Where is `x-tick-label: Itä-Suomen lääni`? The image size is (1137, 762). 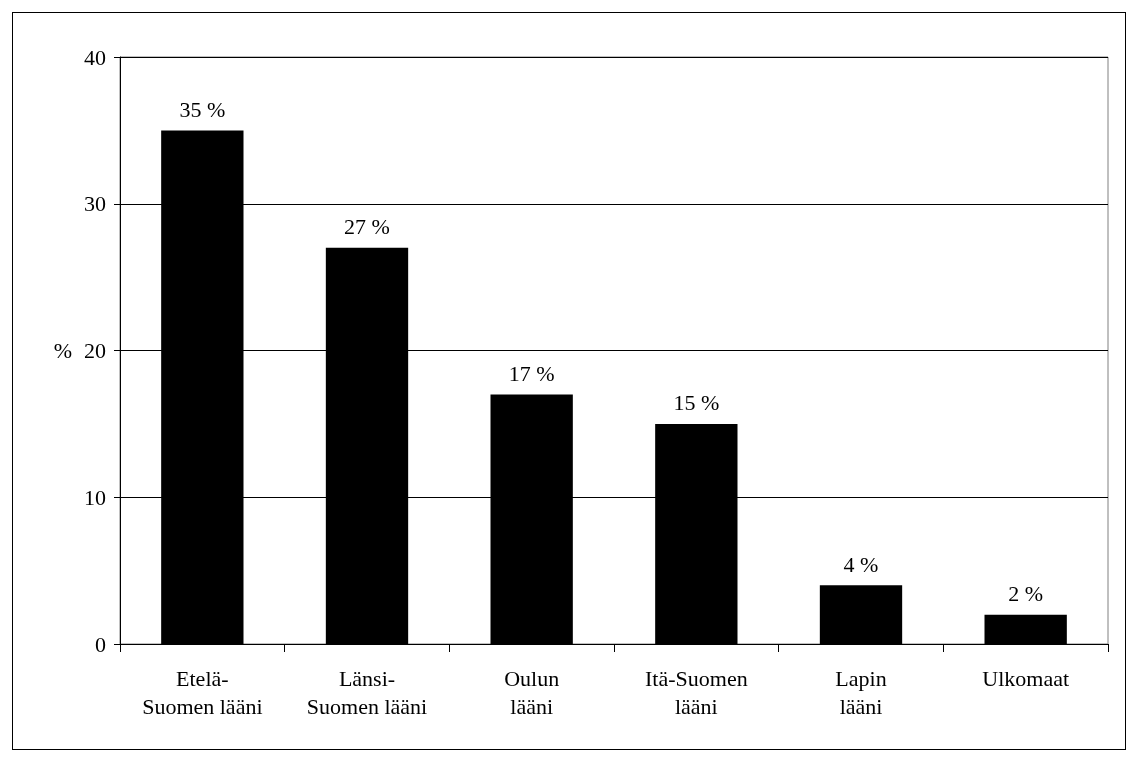 x-tick-label: Itä-Suomen lääni is located at coordinates (696, 692).